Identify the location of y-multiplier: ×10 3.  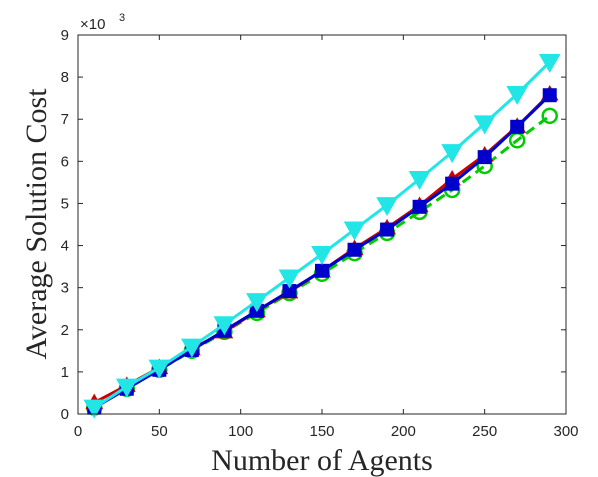
(102, 22).